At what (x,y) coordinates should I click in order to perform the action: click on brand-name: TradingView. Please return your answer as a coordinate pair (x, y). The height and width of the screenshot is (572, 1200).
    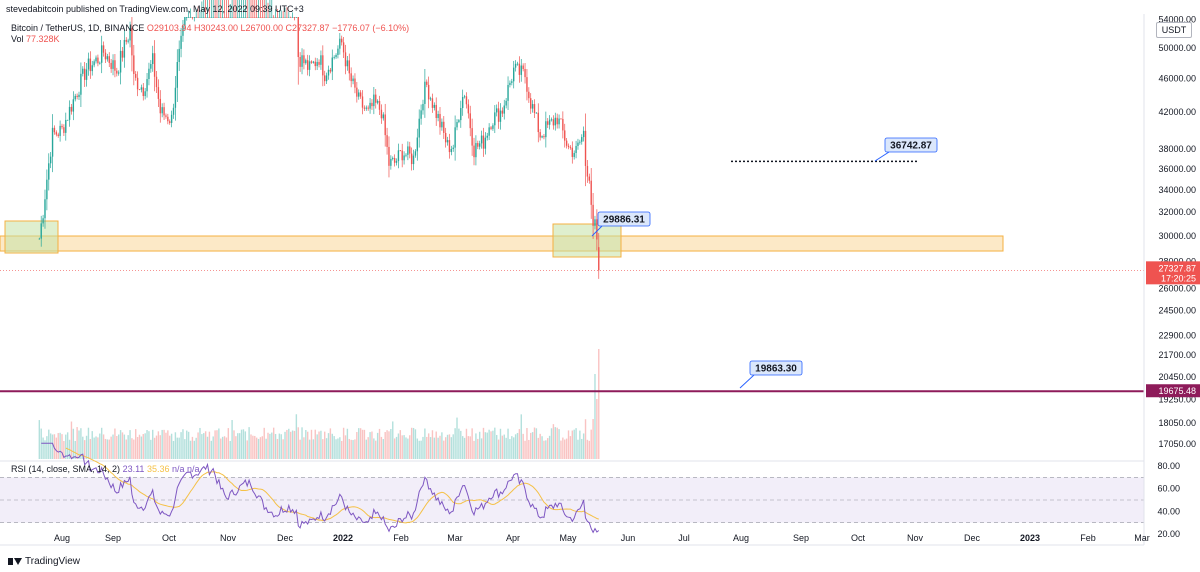
    Looking at the image, I should click on (53, 561).